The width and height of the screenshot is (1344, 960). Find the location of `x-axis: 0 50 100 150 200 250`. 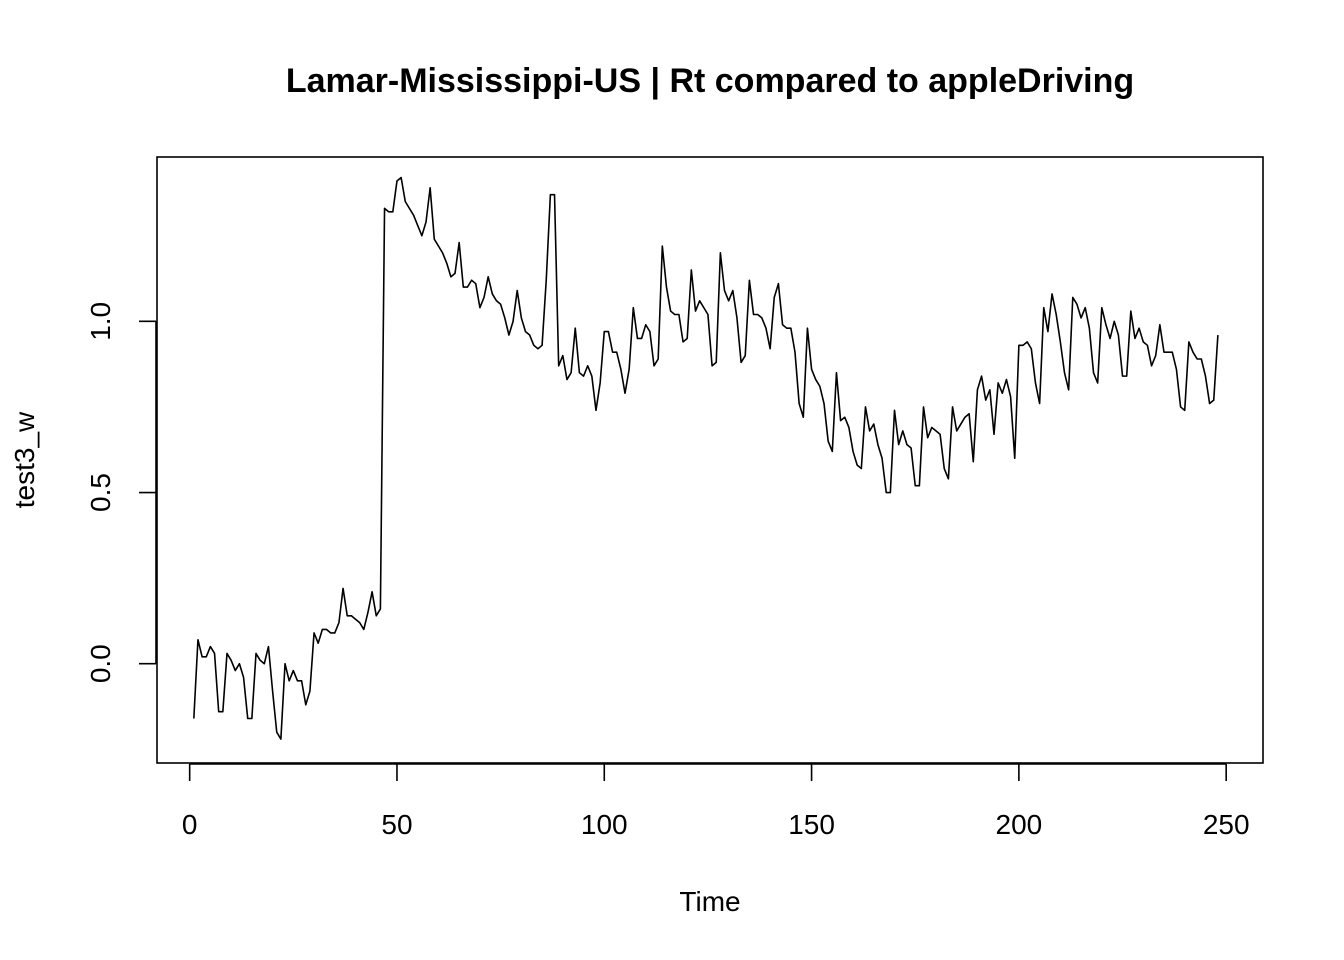

x-axis: 0 50 100 150 200 250 is located at coordinates (716, 801).